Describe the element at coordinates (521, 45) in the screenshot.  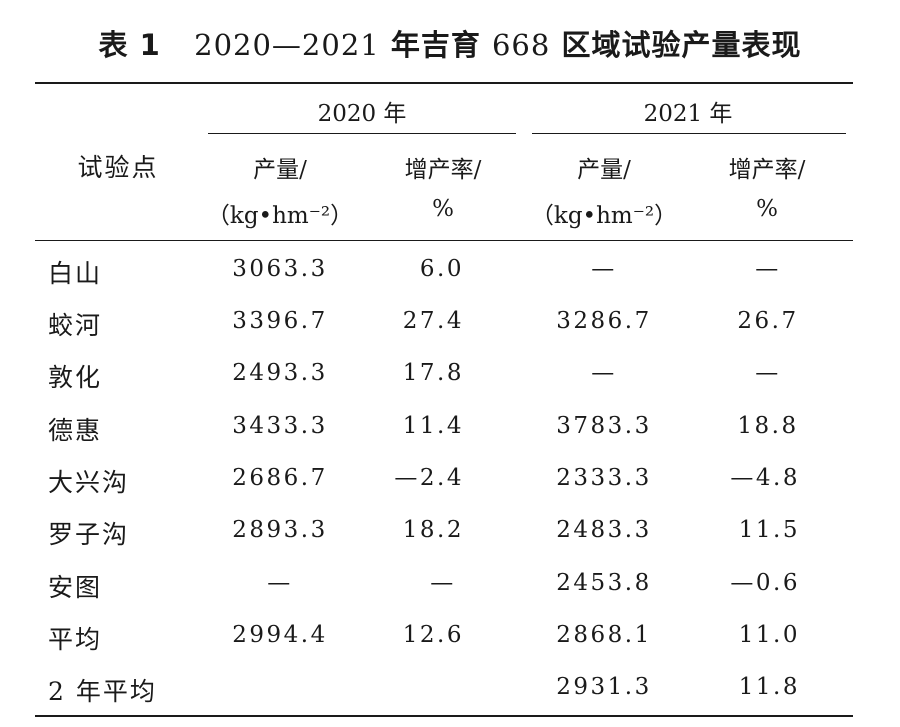
I see `caption-variety-number: 668` at that location.